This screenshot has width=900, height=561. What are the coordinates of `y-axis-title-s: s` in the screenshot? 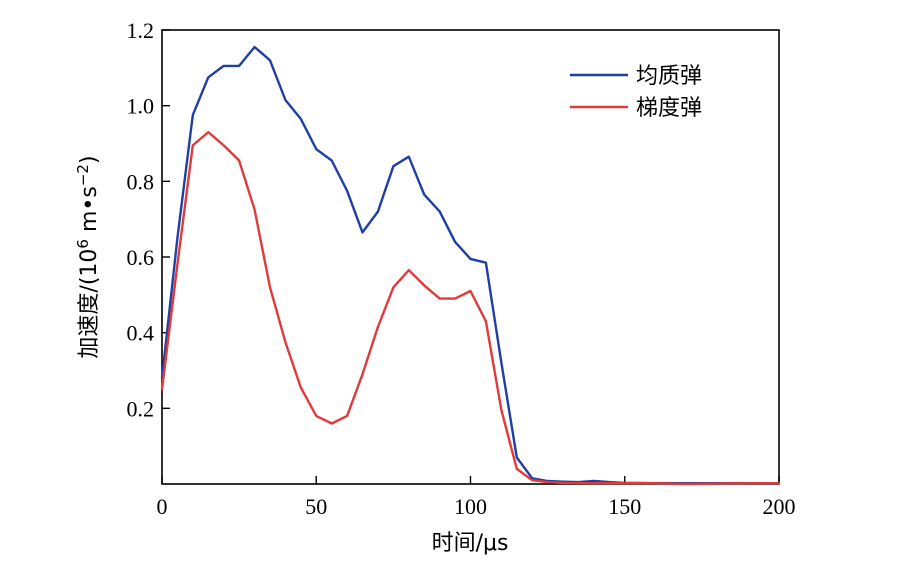 It's located at (89, 191).